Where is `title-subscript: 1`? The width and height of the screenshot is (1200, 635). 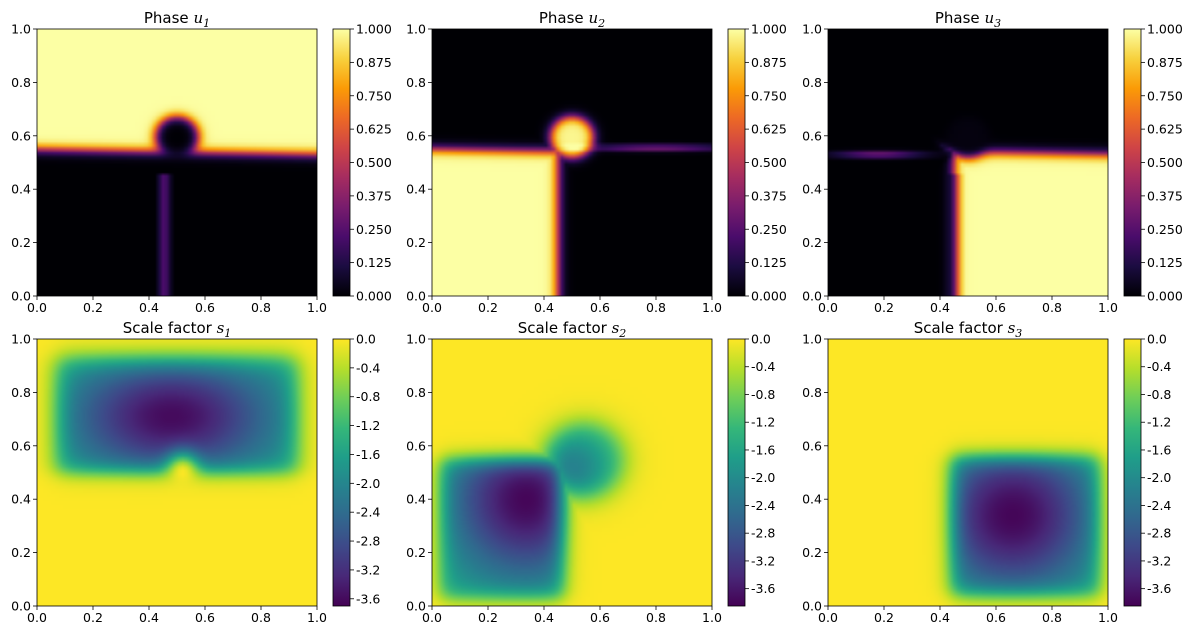 title-subscript: 1 is located at coordinates (206, 23).